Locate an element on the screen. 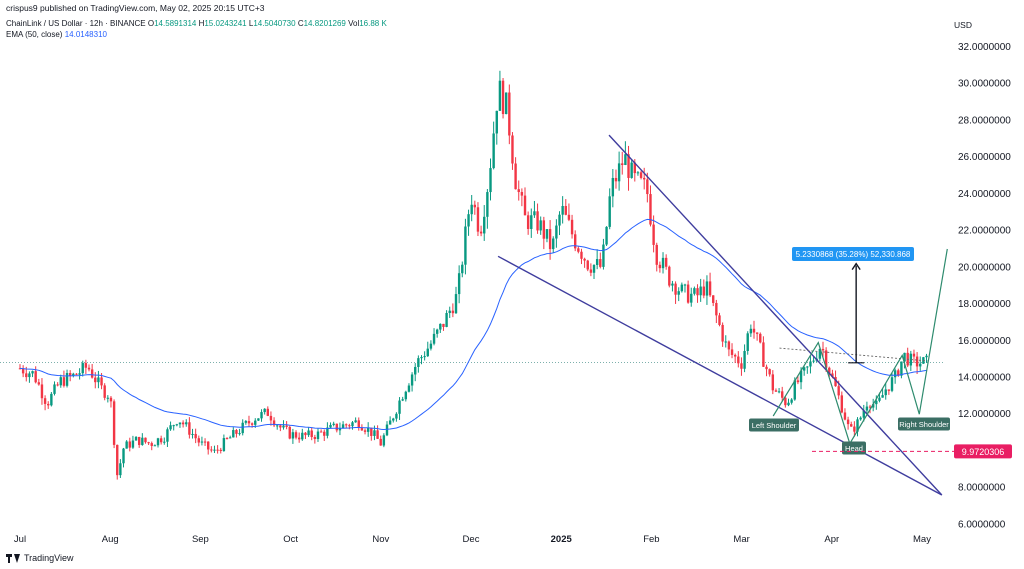  x-tick-label: Dec is located at coordinates (471, 539).